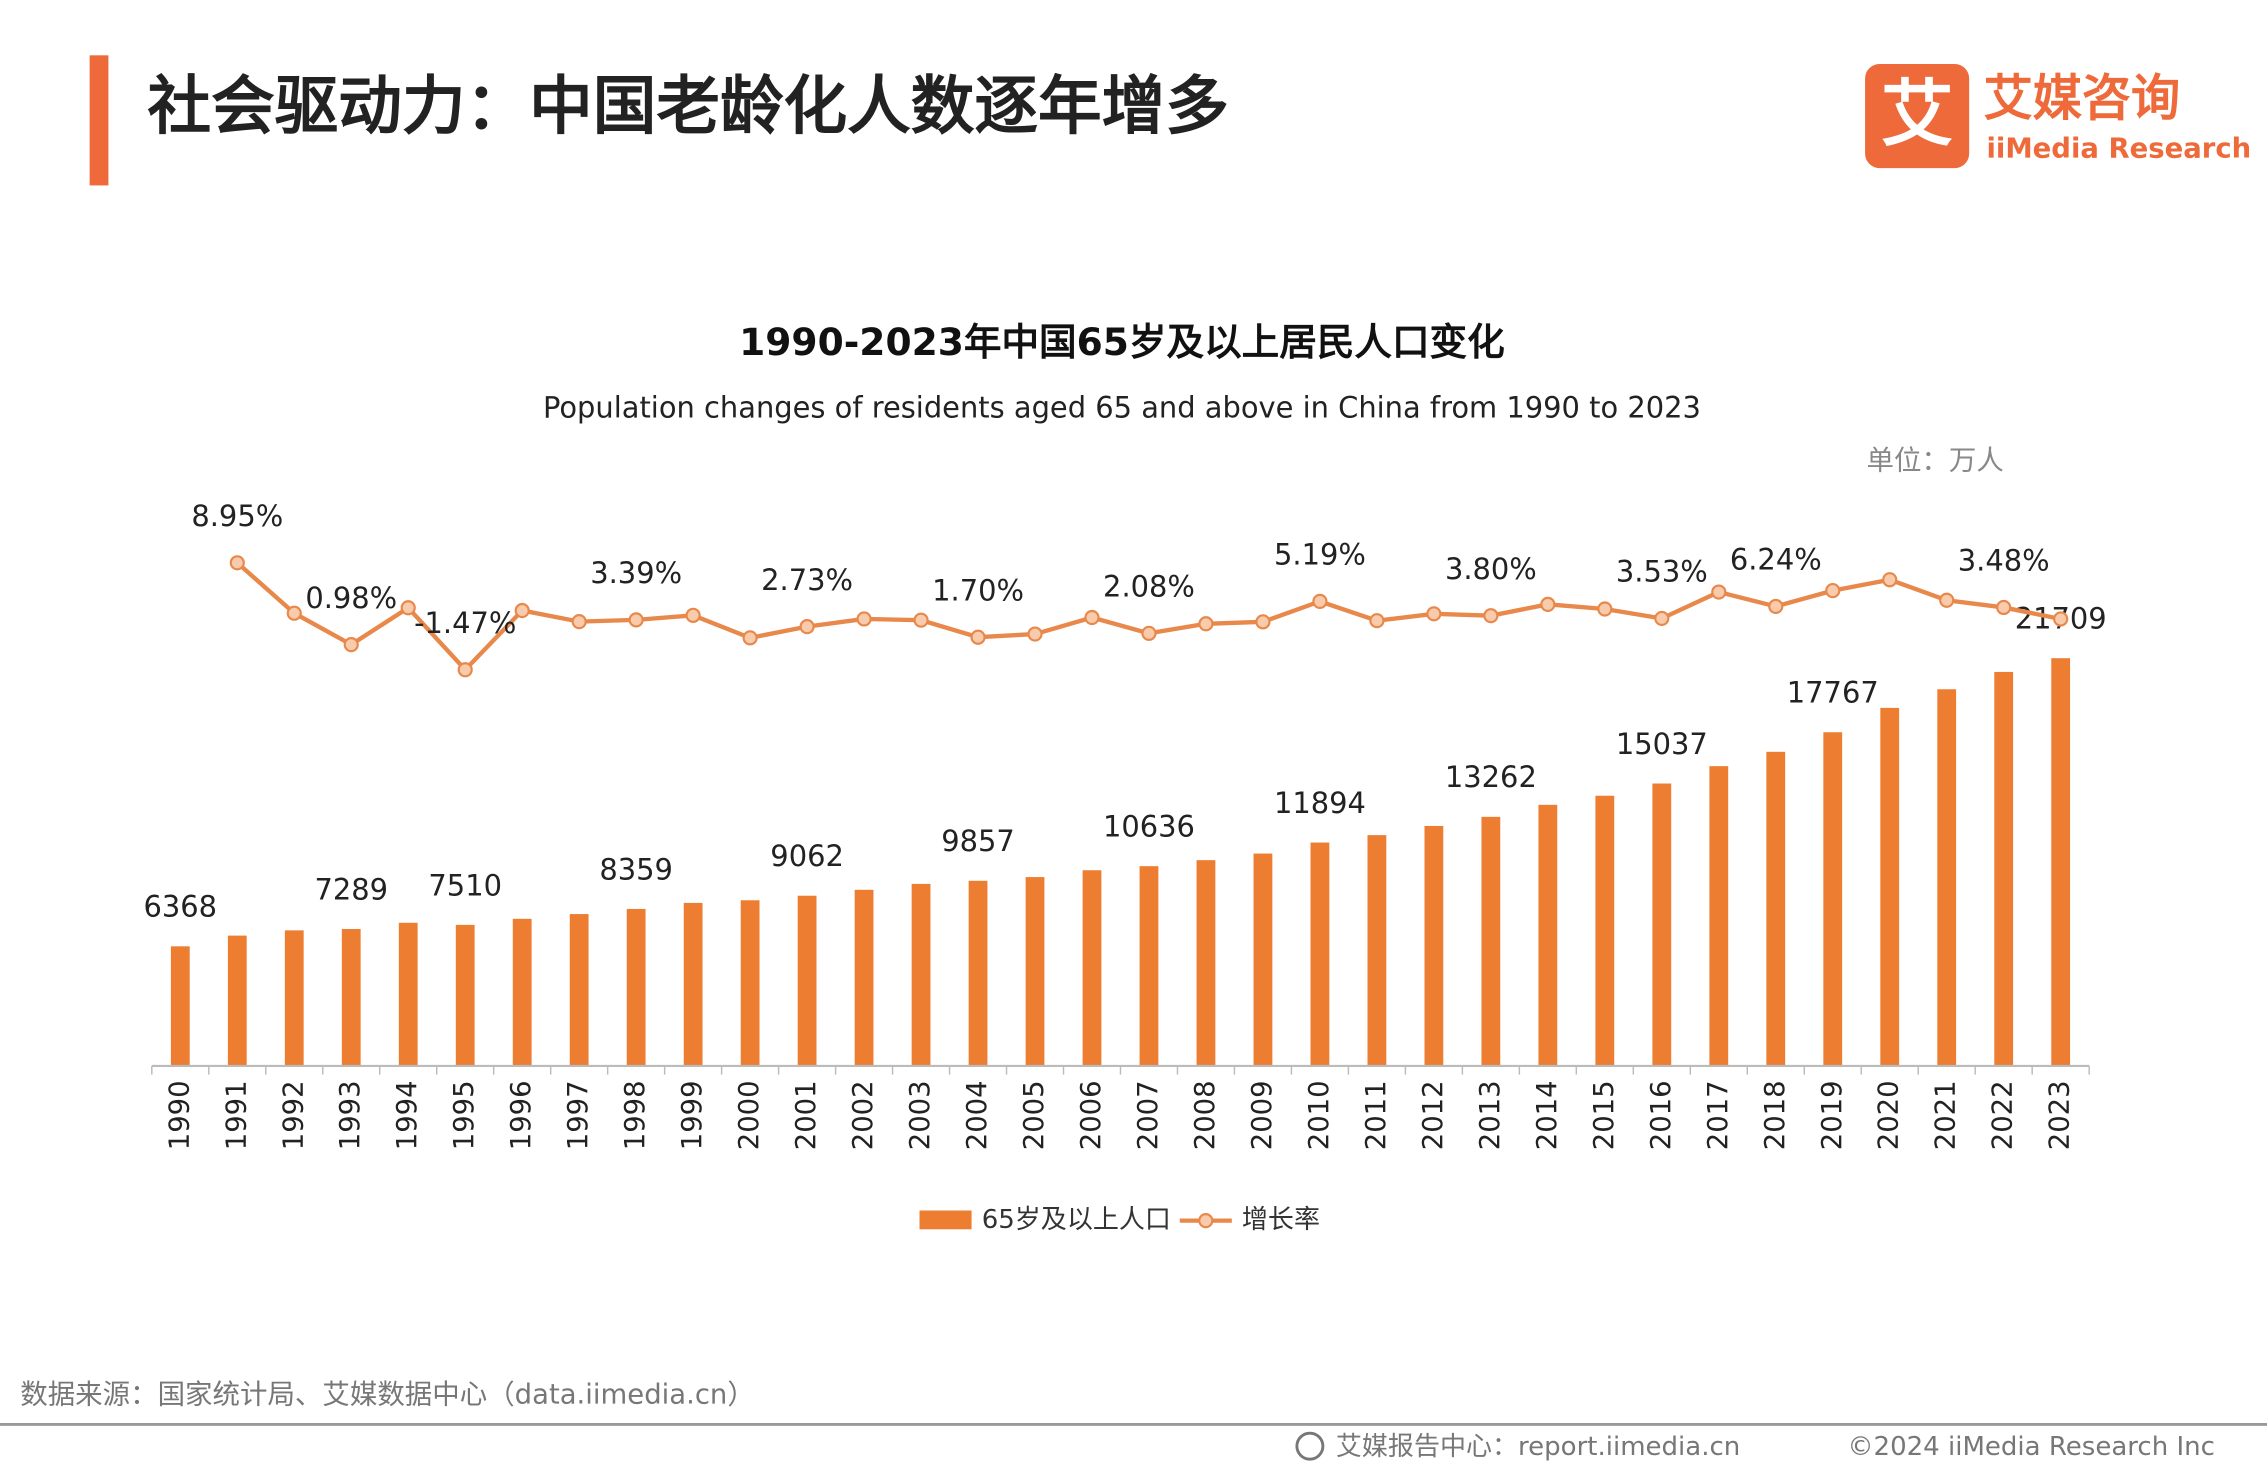 The width and height of the screenshot is (2267, 1474). I want to click on logo-name: 艾媒咨询, so click(2082, 98).